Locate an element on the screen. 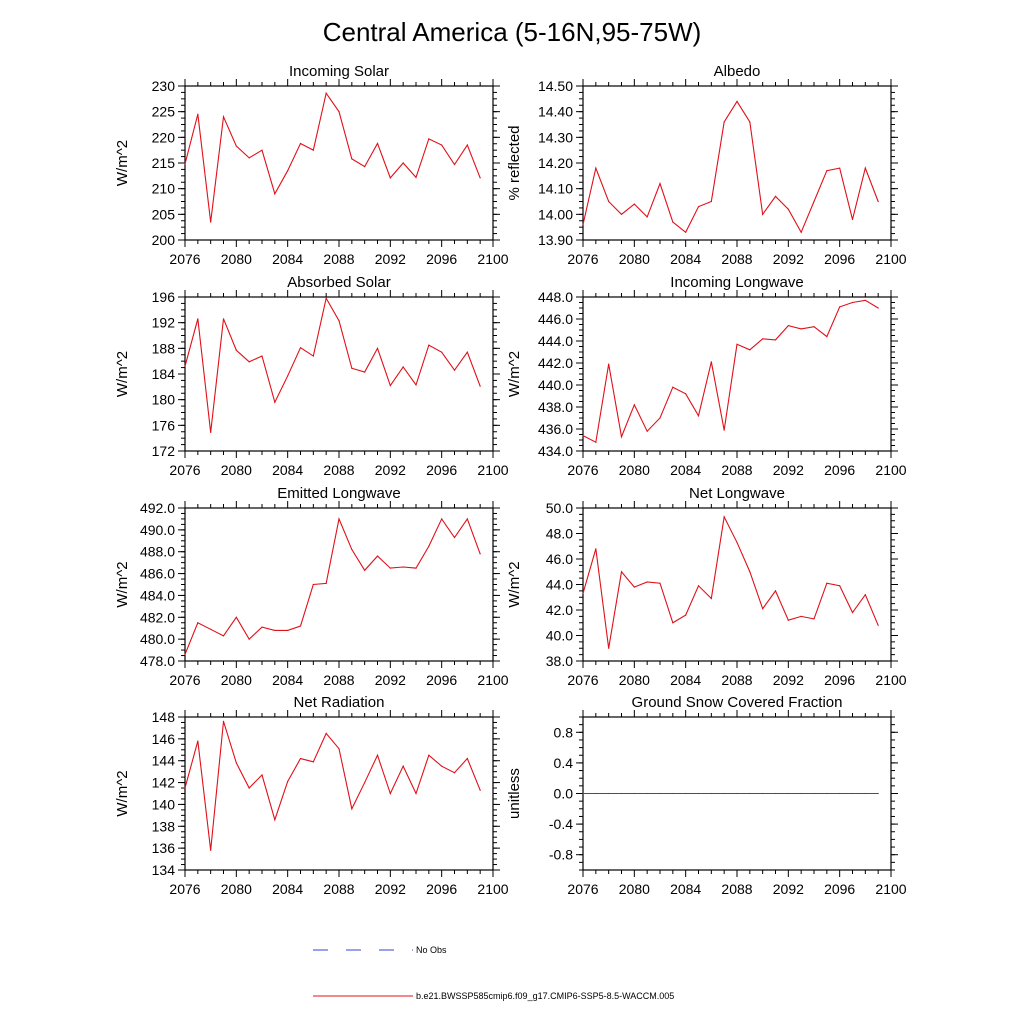 This screenshot has width=1024, height=1024. y-axis-label: W/m^2 is located at coordinates (514, 374).